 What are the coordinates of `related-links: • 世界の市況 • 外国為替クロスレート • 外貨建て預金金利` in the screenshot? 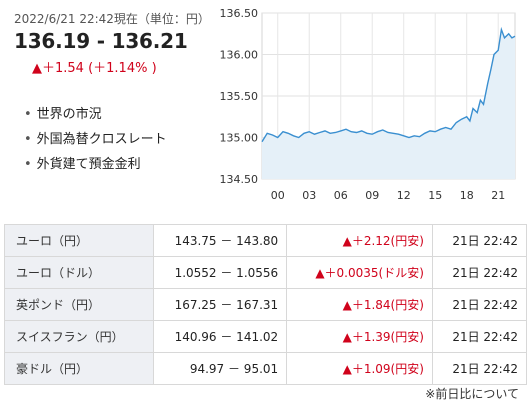 It's located at (119, 139).